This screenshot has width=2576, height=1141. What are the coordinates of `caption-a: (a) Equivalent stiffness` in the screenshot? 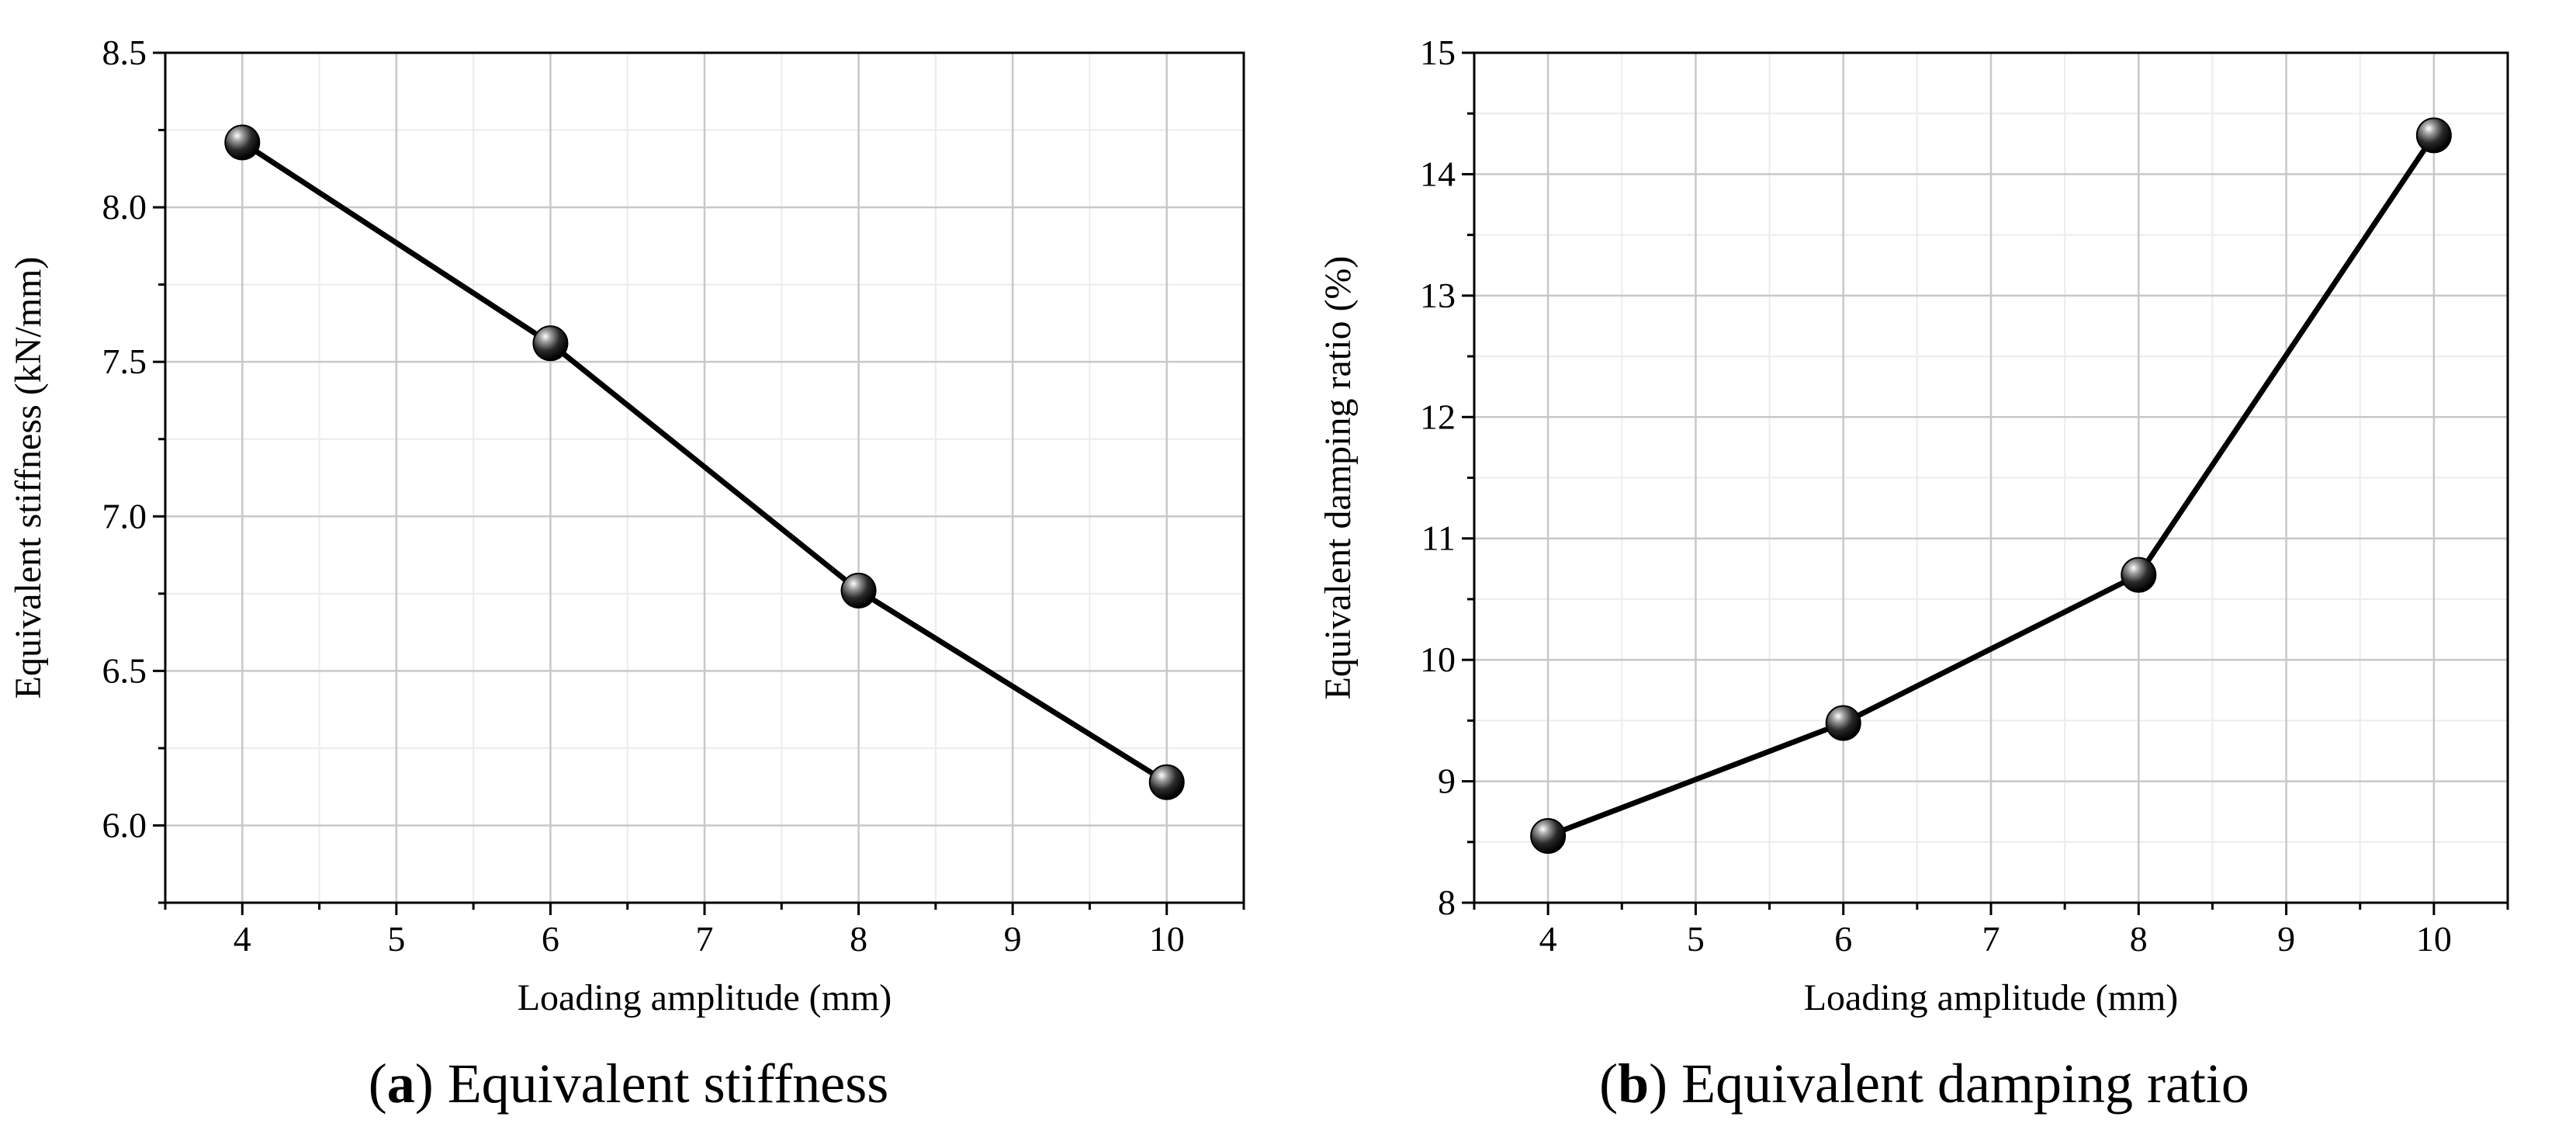 It's located at (628, 1084).